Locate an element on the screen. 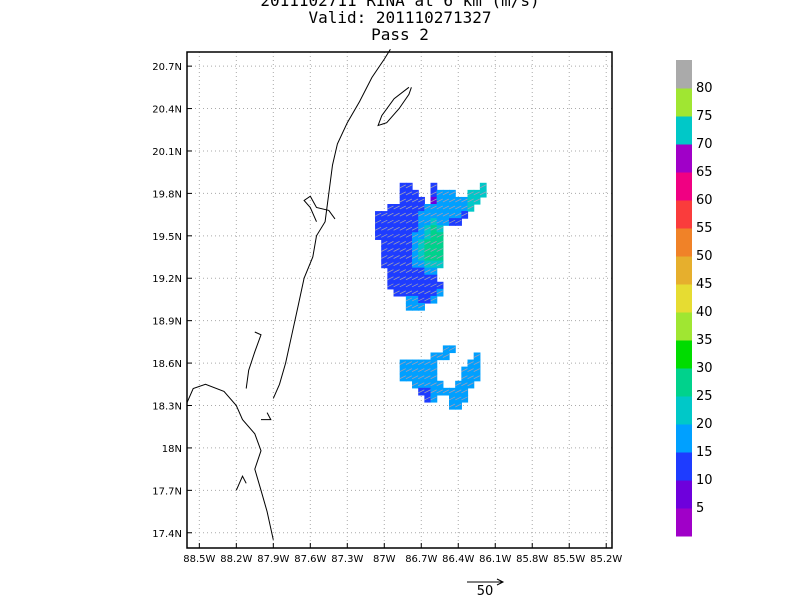 The image size is (800, 600). colorbar-swatch is located at coordinates (684, 326).